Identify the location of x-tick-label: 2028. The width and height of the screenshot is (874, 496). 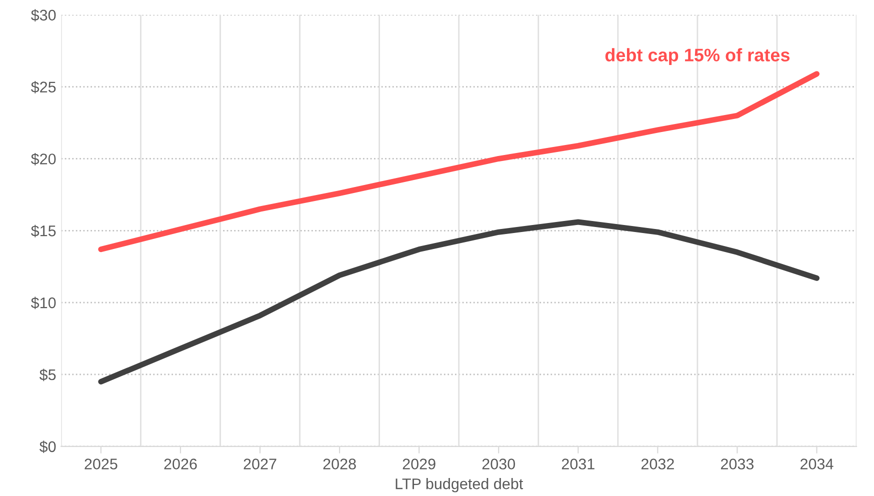
(339, 464).